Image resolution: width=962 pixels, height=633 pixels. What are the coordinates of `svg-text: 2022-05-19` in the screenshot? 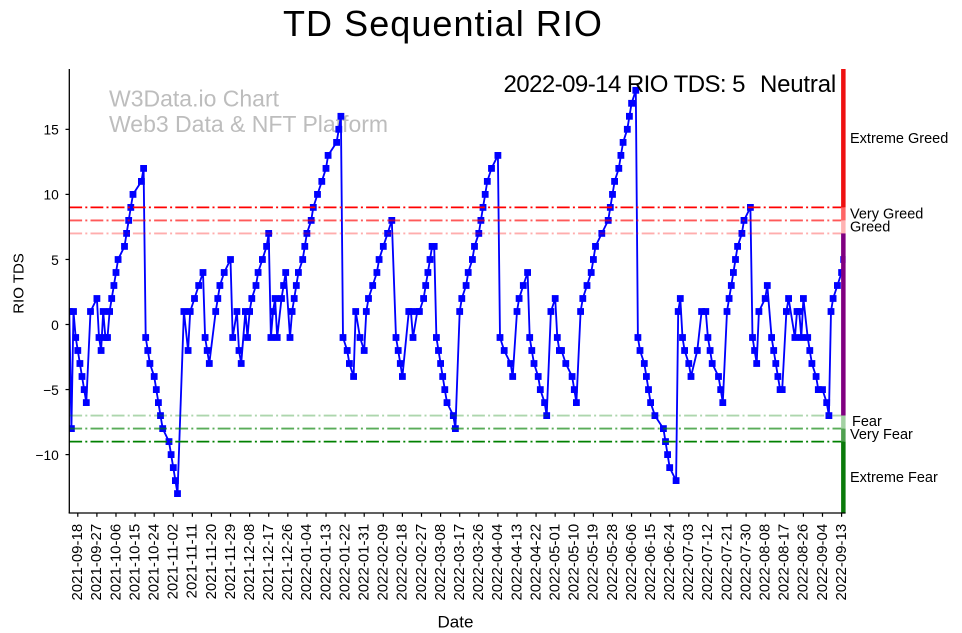 It's located at (593, 562).